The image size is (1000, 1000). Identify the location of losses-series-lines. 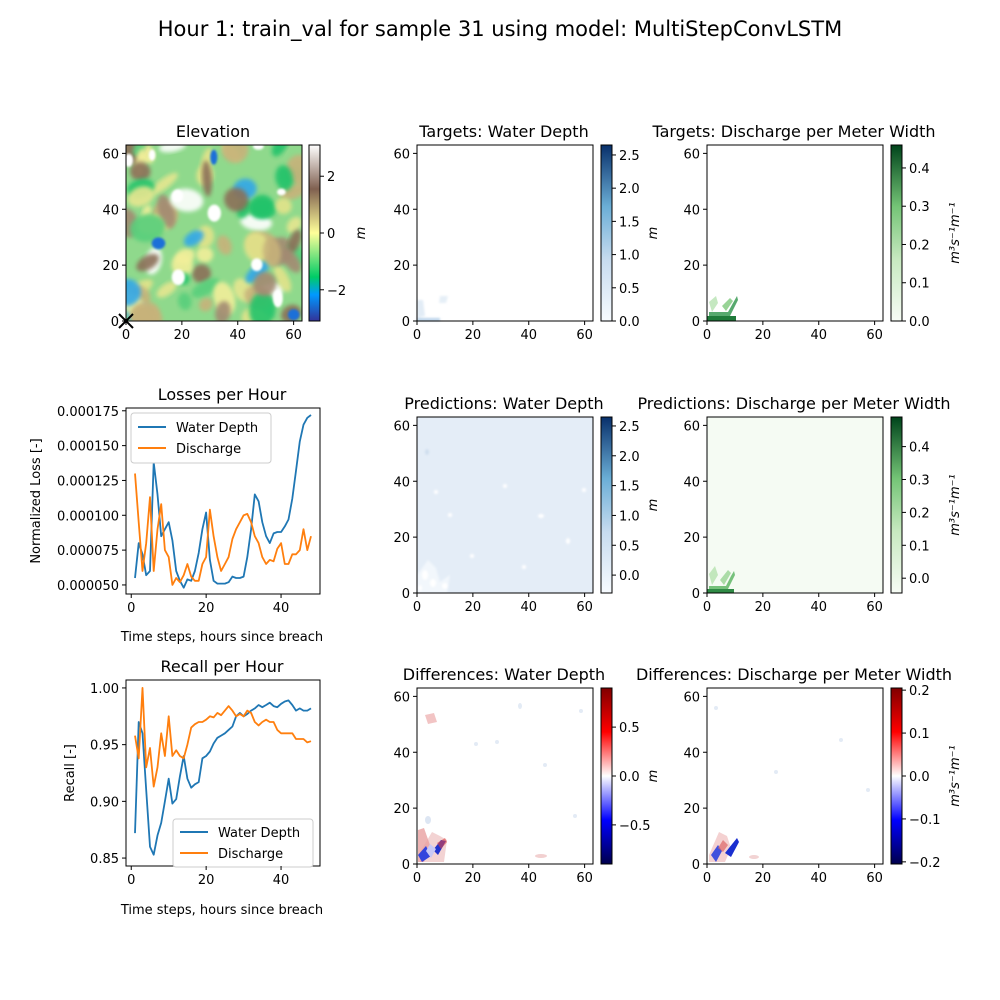
(223, 501).